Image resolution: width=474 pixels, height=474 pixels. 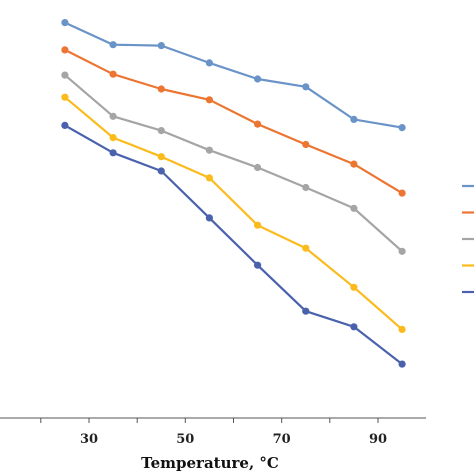 What do you see at coordinates (468, 239) in the screenshot?
I see `legend` at bounding box center [468, 239].